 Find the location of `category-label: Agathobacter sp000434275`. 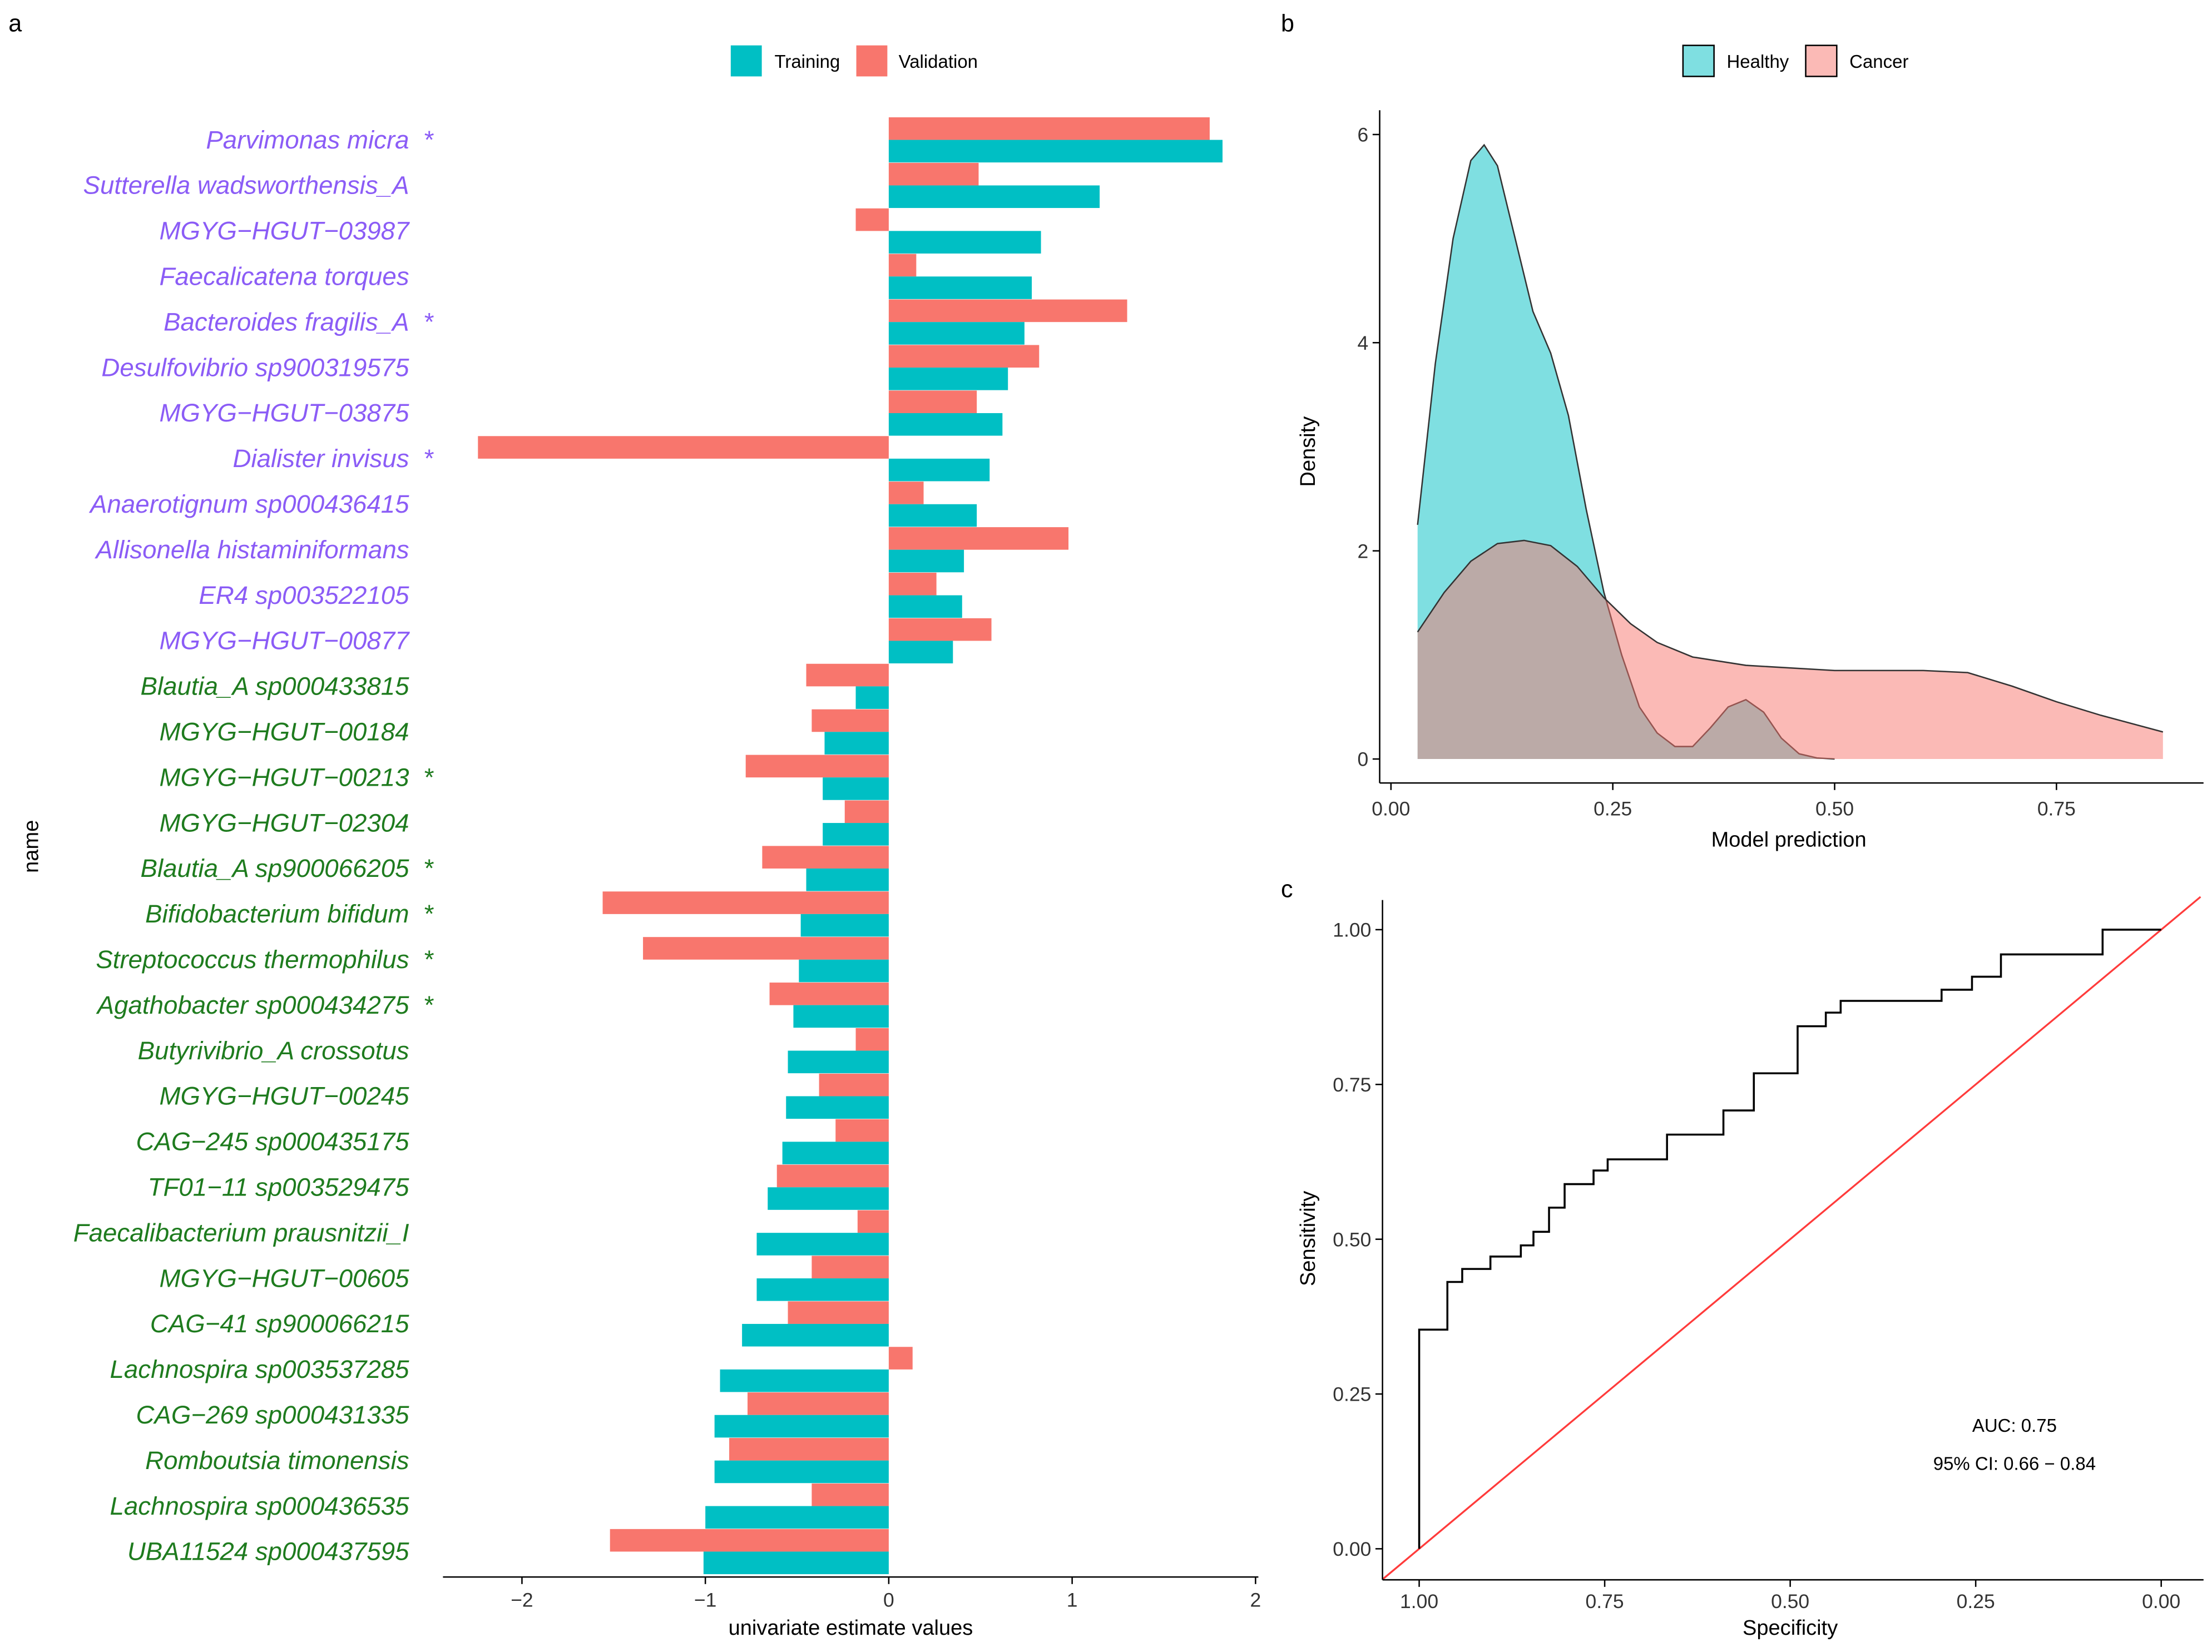

category-label: Agathobacter sp000434275 is located at coordinates (252, 1005).